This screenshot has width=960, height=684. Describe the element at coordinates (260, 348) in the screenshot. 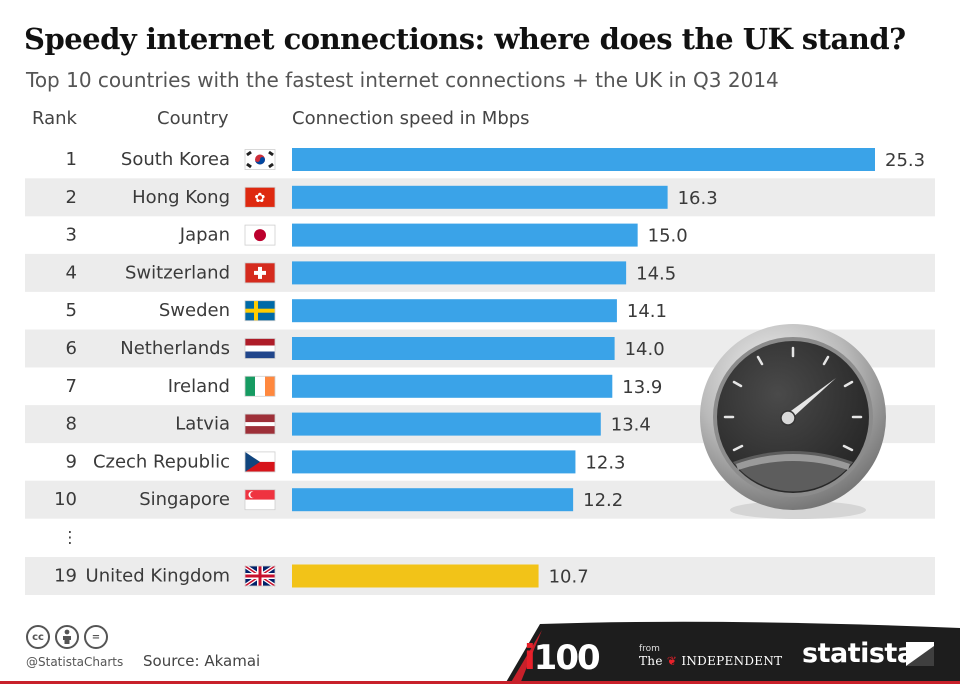

I see `flag-netherlands-icon` at that location.